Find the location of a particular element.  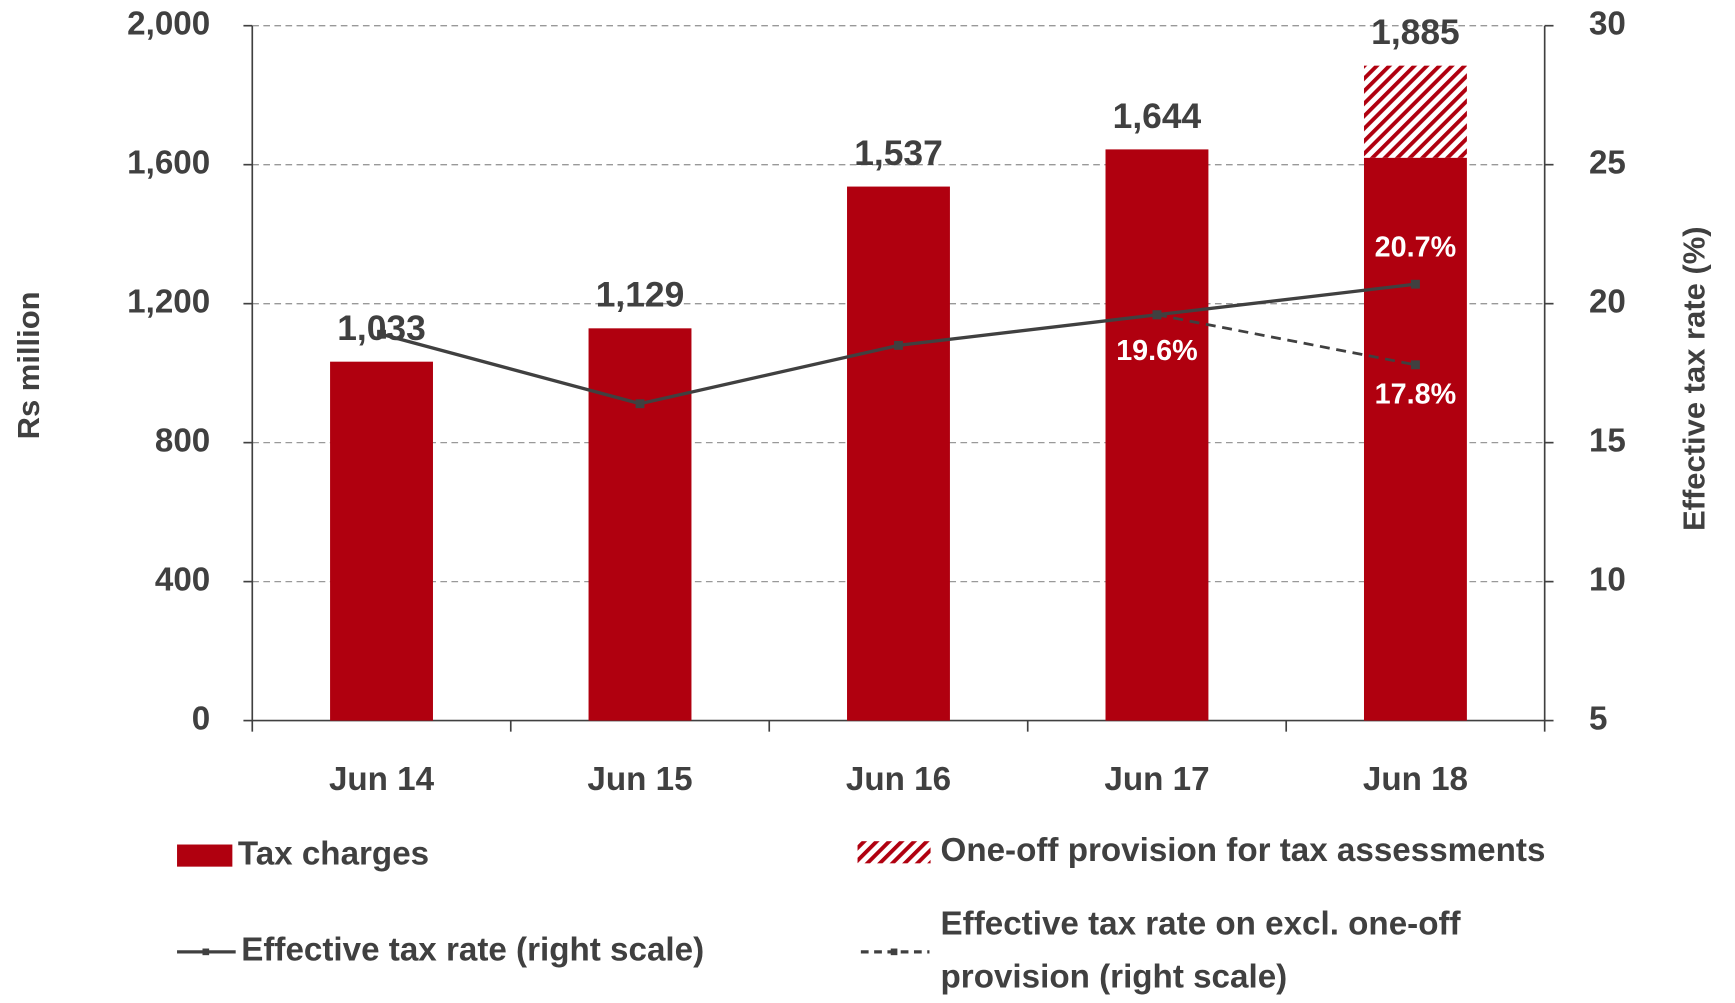

hatched-bar is located at coordinates (1415, 111).